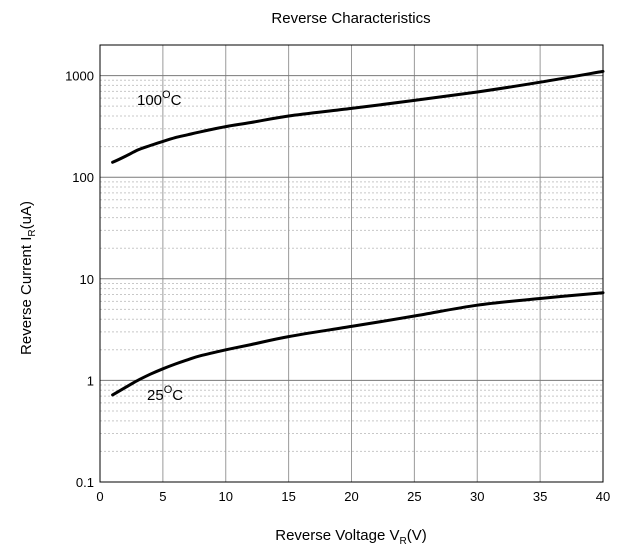 This screenshot has width=622, height=552. I want to click on series-line, so click(358, 116).